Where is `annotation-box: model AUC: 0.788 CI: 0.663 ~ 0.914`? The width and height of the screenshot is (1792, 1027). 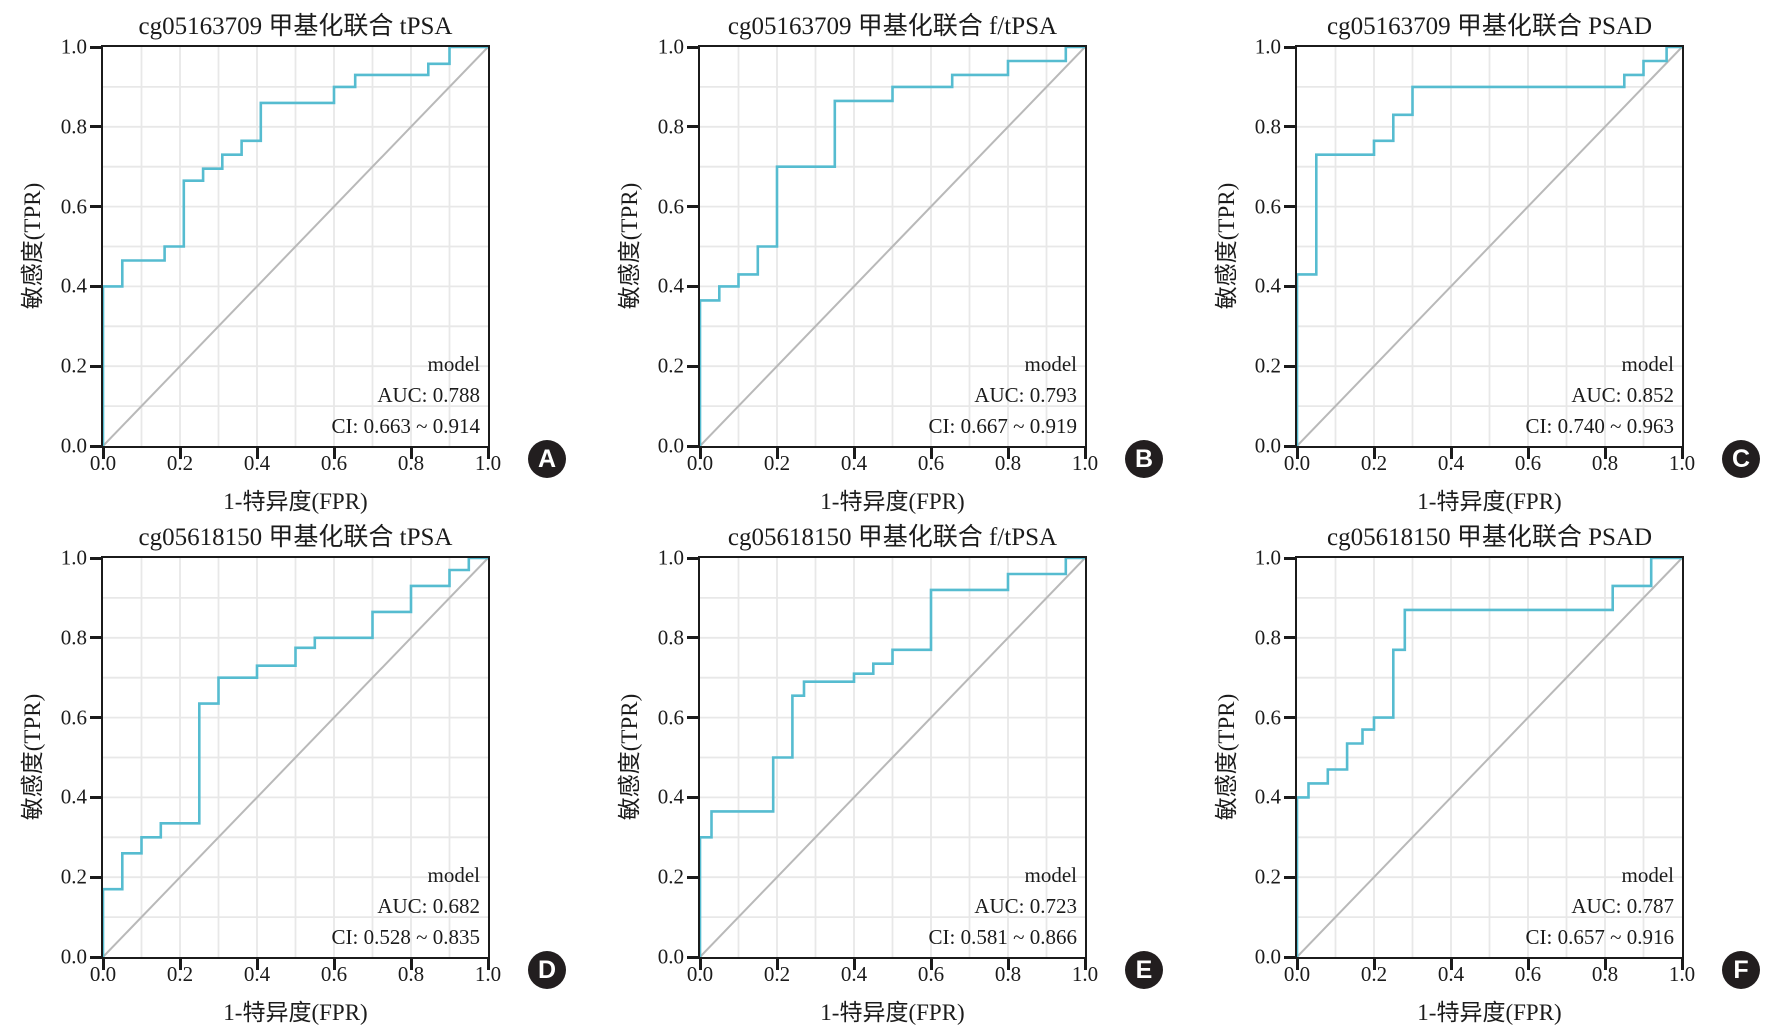
annotation-box: model AUC: 0.788 CI: 0.663 ~ 0.914 is located at coordinates (406, 395).